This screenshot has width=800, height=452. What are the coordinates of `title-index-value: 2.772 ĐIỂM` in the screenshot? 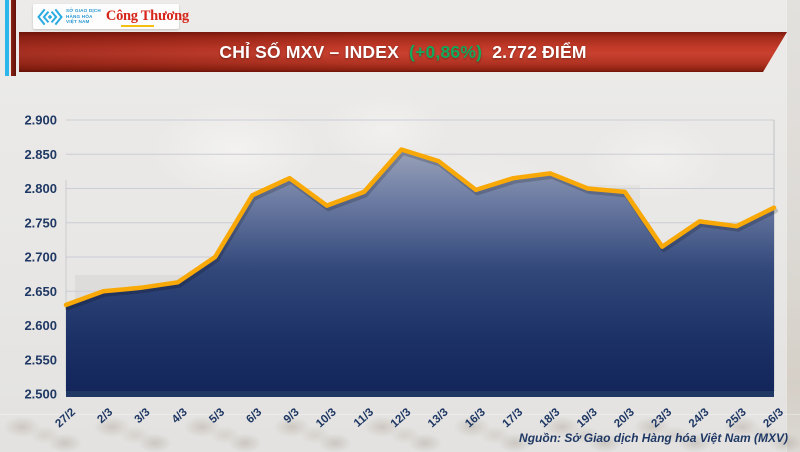 It's located at (539, 51).